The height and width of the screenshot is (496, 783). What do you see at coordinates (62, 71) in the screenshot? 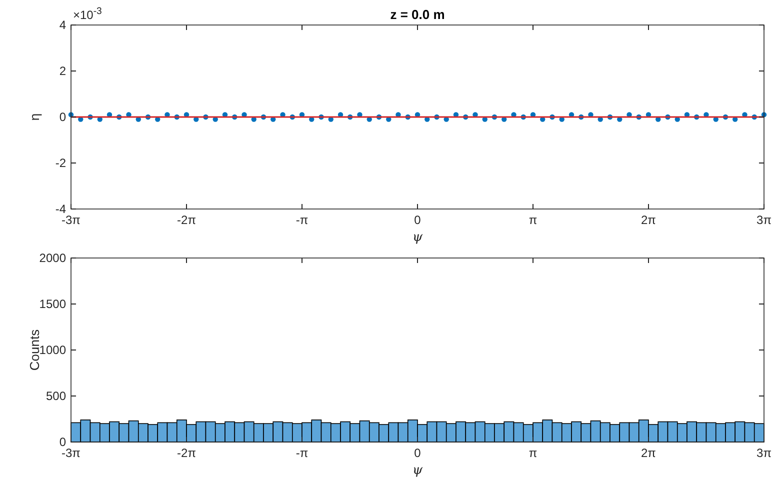
I see `y-tick-label: 2` at bounding box center [62, 71].